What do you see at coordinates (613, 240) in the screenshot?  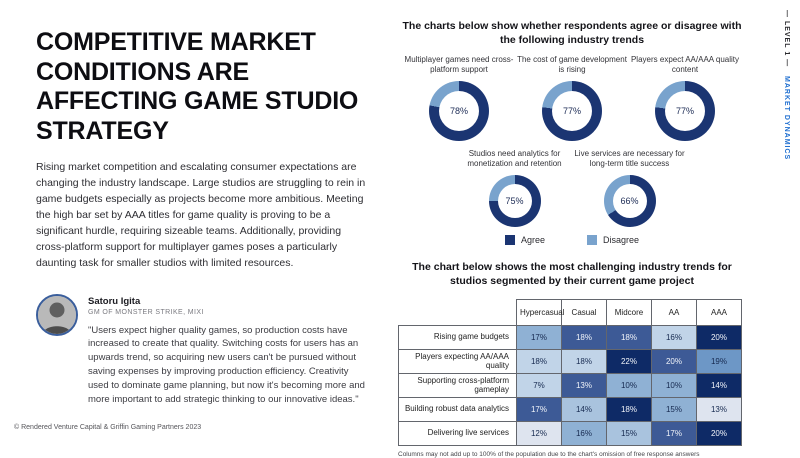 I see `legend-item: Disagree` at bounding box center [613, 240].